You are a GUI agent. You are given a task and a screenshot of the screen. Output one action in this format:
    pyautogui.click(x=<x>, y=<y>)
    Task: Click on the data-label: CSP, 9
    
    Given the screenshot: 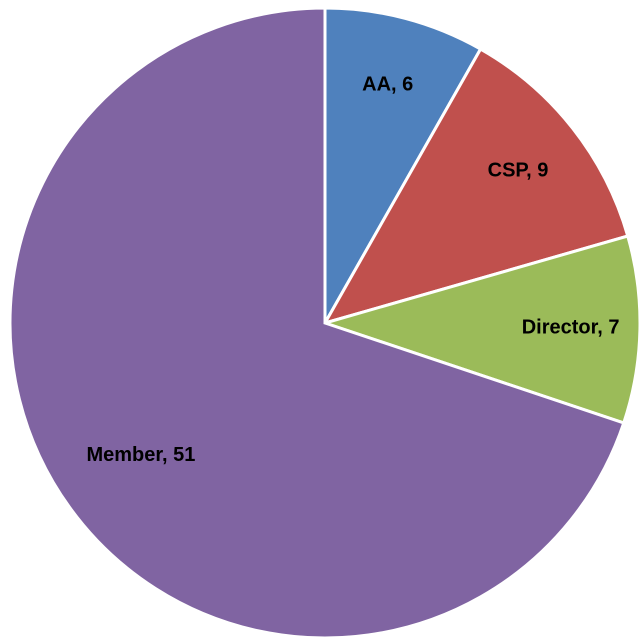 What is the action you would take?
    pyautogui.click(x=518, y=170)
    